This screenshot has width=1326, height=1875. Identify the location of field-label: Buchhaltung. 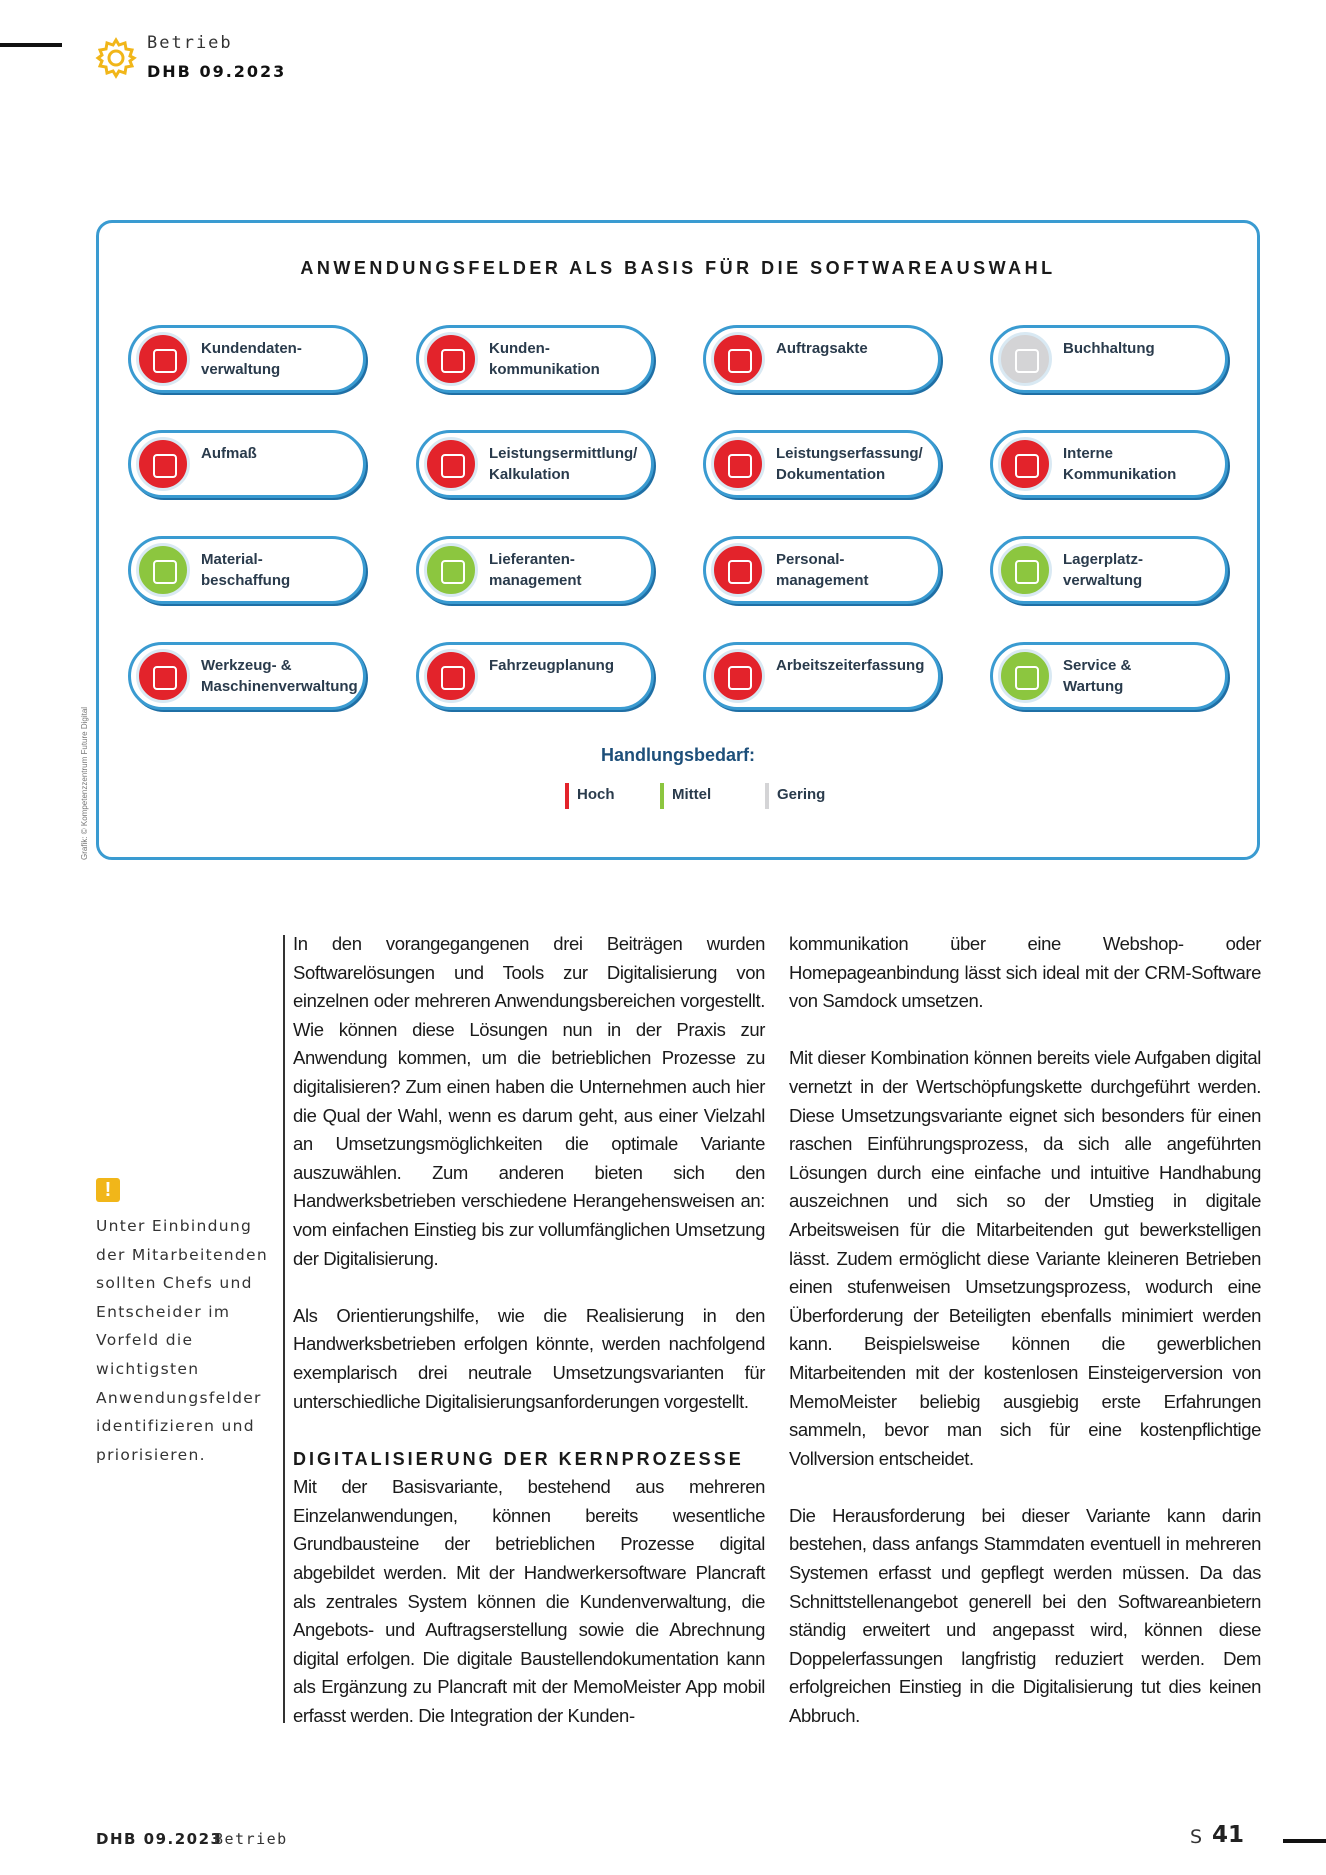
(1109, 348).